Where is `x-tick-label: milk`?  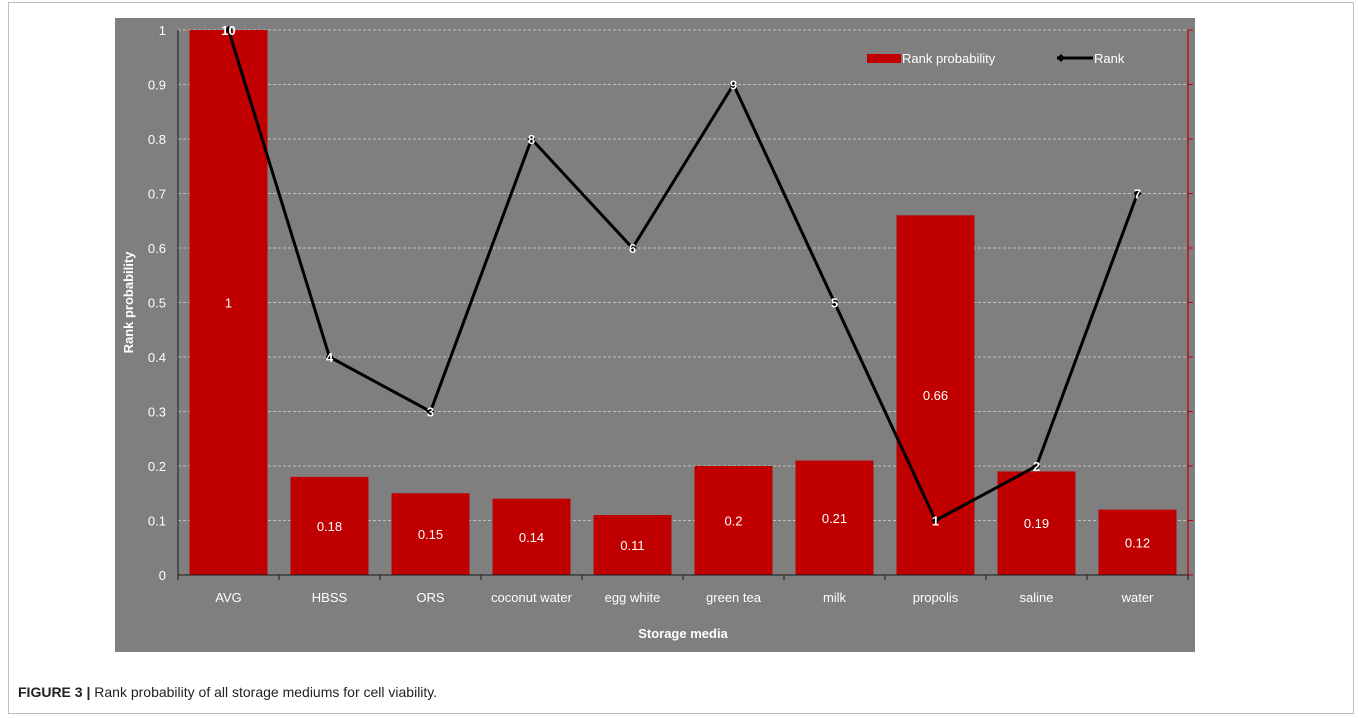 x-tick-label: milk is located at coordinates (835, 597).